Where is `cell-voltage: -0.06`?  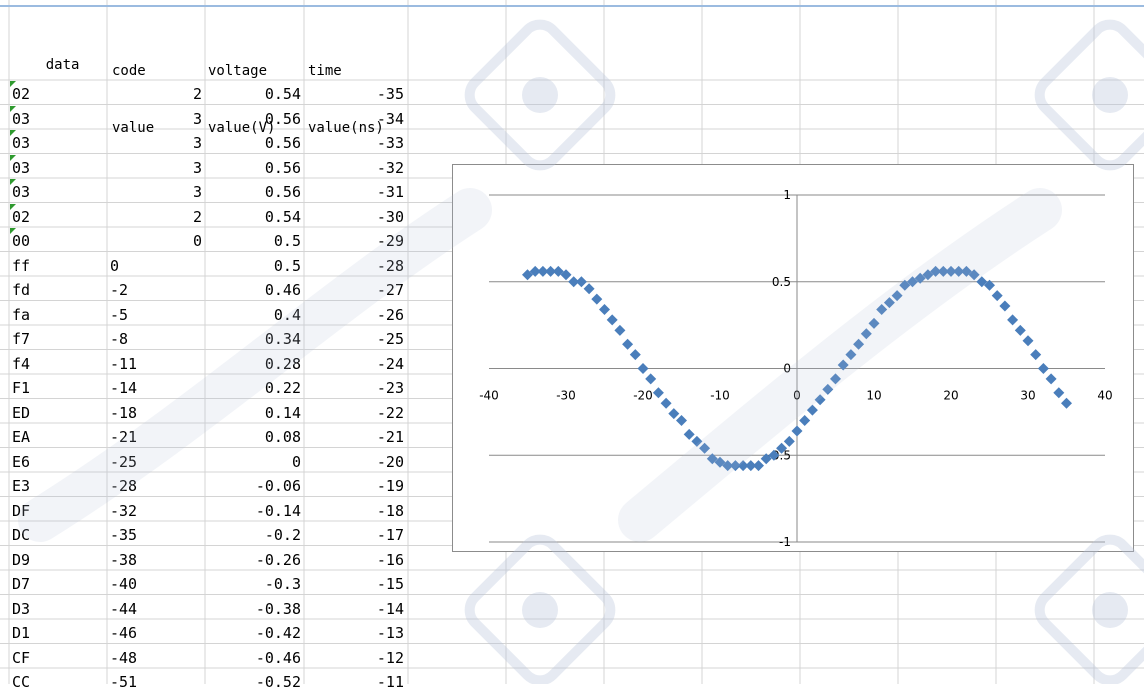 cell-voltage: -0.06 is located at coordinates (278, 486).